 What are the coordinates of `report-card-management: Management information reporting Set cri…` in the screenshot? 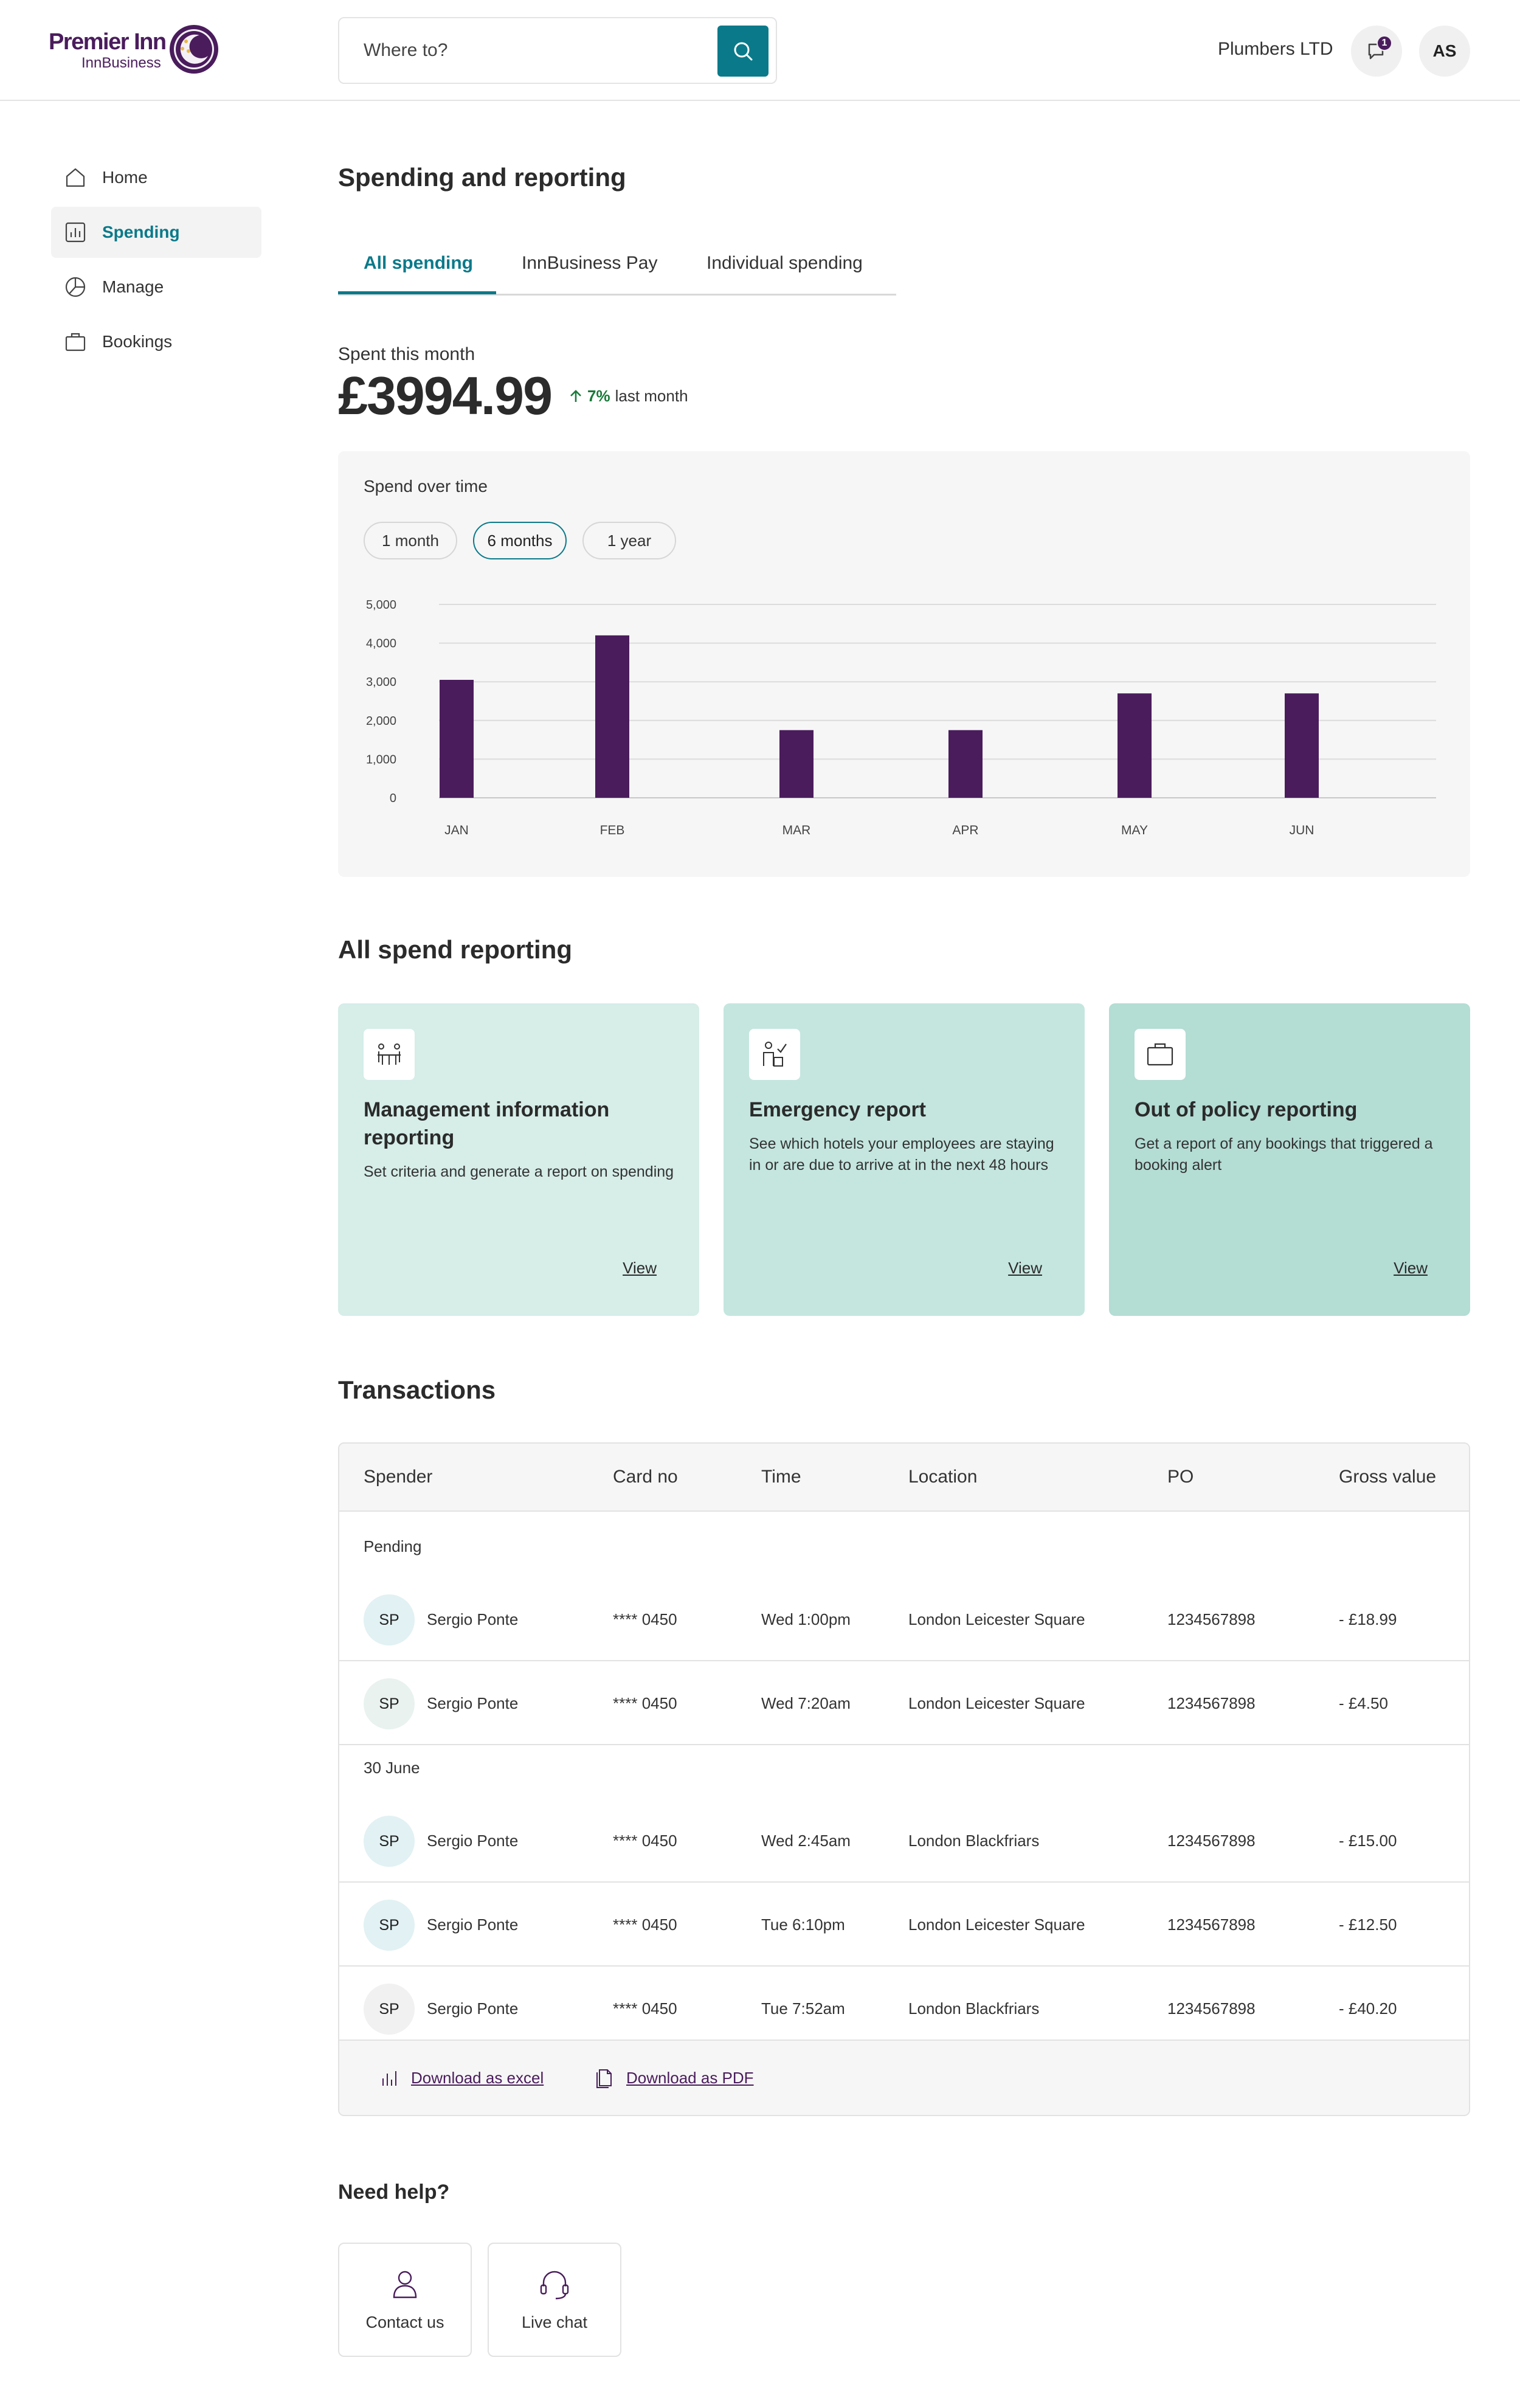 It's located at (518, 1159).